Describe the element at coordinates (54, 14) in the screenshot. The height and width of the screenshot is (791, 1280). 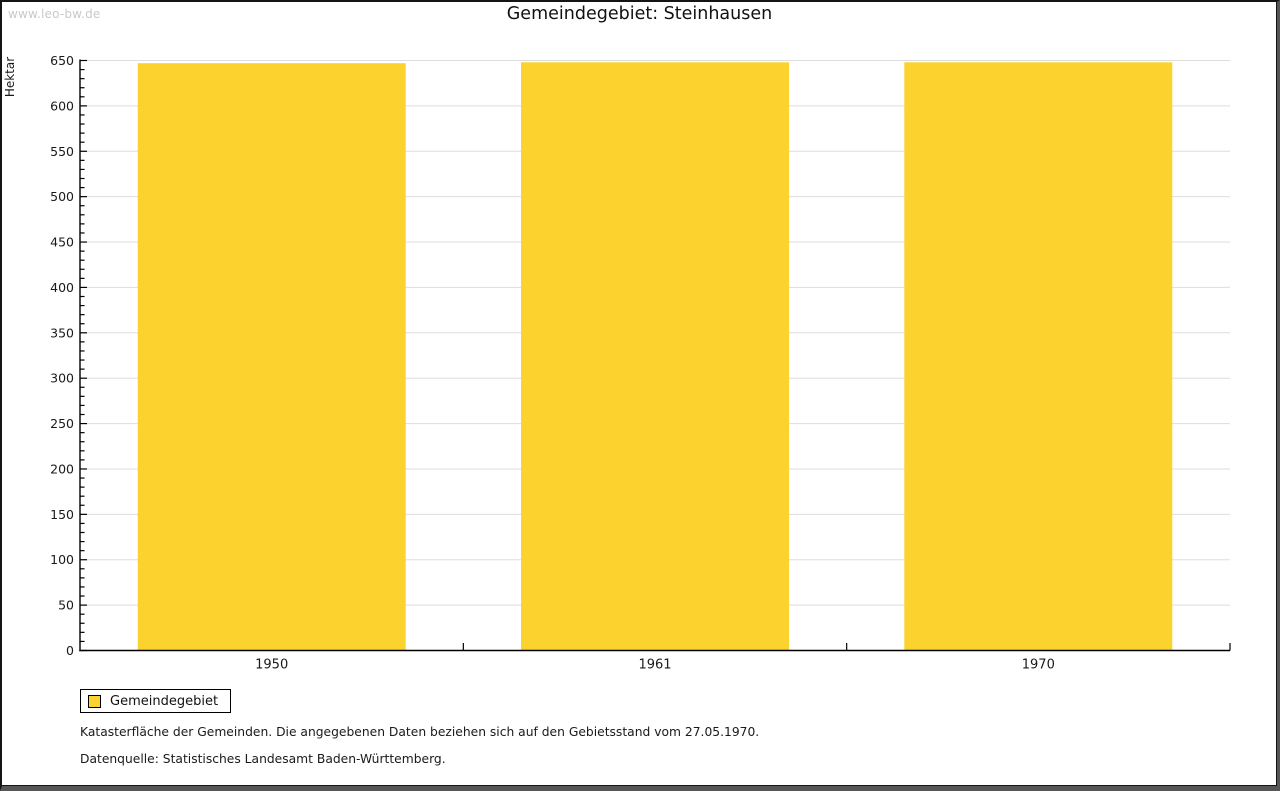
I see `watermark: www.leo-bw.de` at that location.